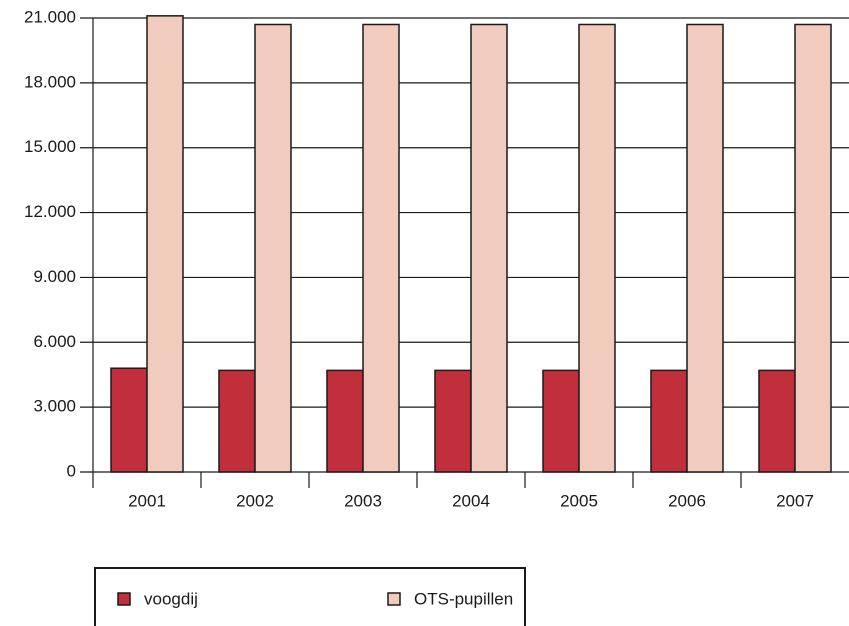 Image resolution: width=849 pixels, height=626 pixels. Describe the element at coordinates (54, 341) in the screenshot. I see `y-tick-label: 6.000` at that location.